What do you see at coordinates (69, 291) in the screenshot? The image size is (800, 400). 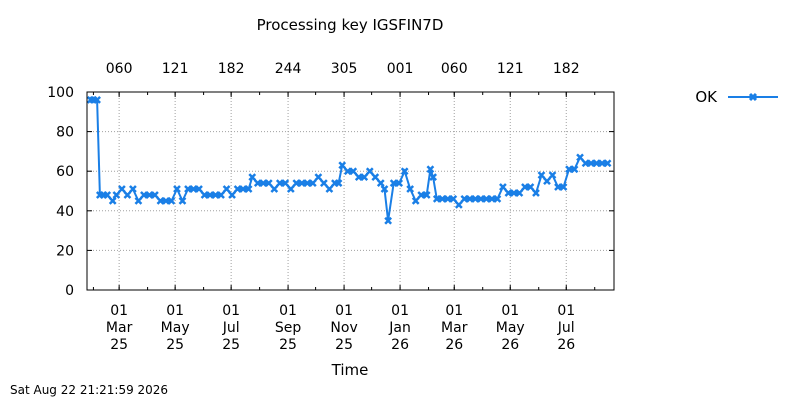 I see `y-tick-label: 0` at bounding box center [69, 291].